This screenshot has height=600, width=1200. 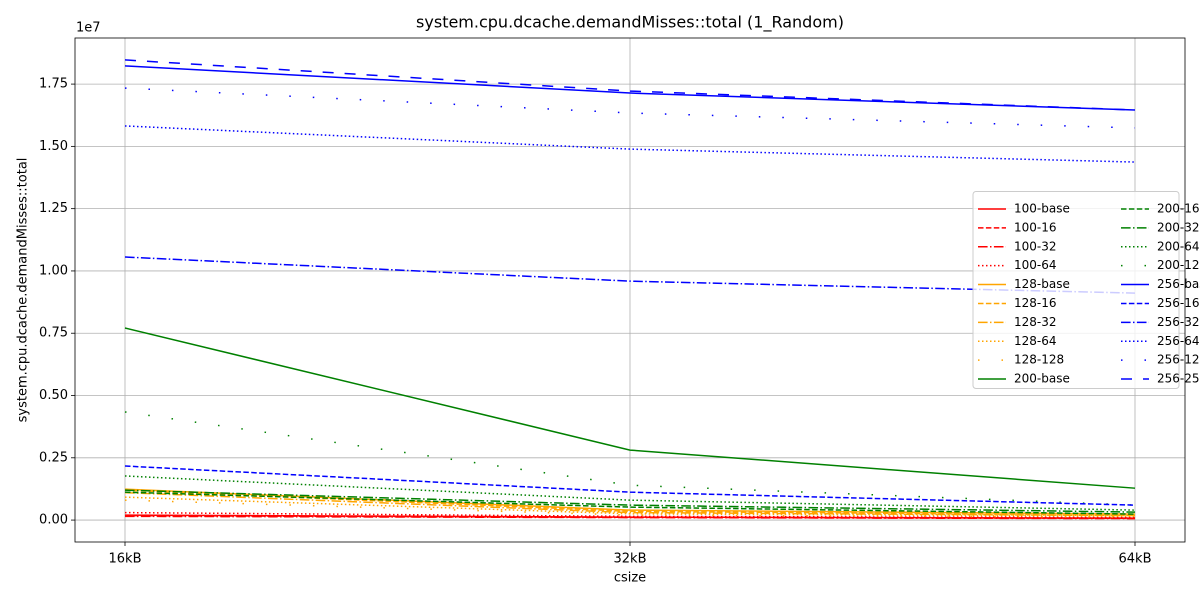 I want to click on legend-label: 128-128, so click(x=1039, y=360).